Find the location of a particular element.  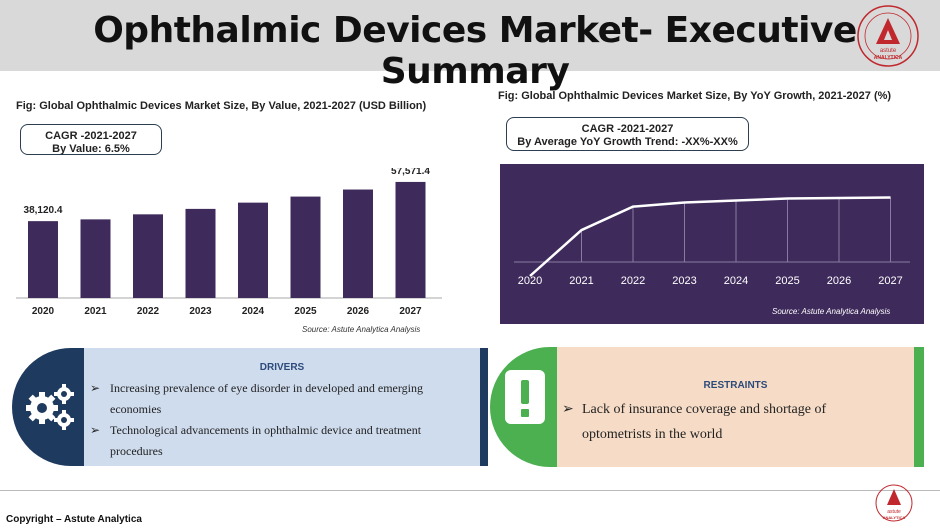

right-cagr-line2: By Average YoY Growth Trend: -XX%-XX% is located at coordinates (627, 142).